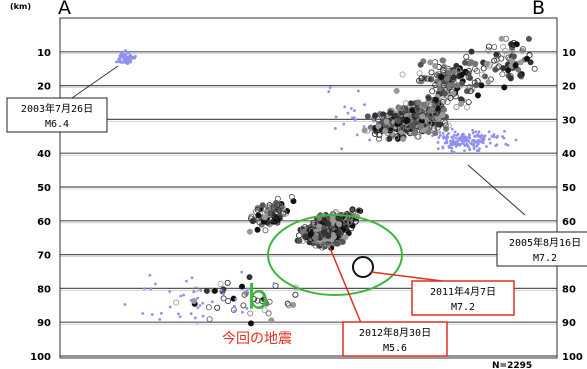 The width and height of the screenshot is (587, 369). What do you see at coordinates (569, 87) in the screenshot?
I see `y-tick-label-right: 20` at bounding box center [569, 87].